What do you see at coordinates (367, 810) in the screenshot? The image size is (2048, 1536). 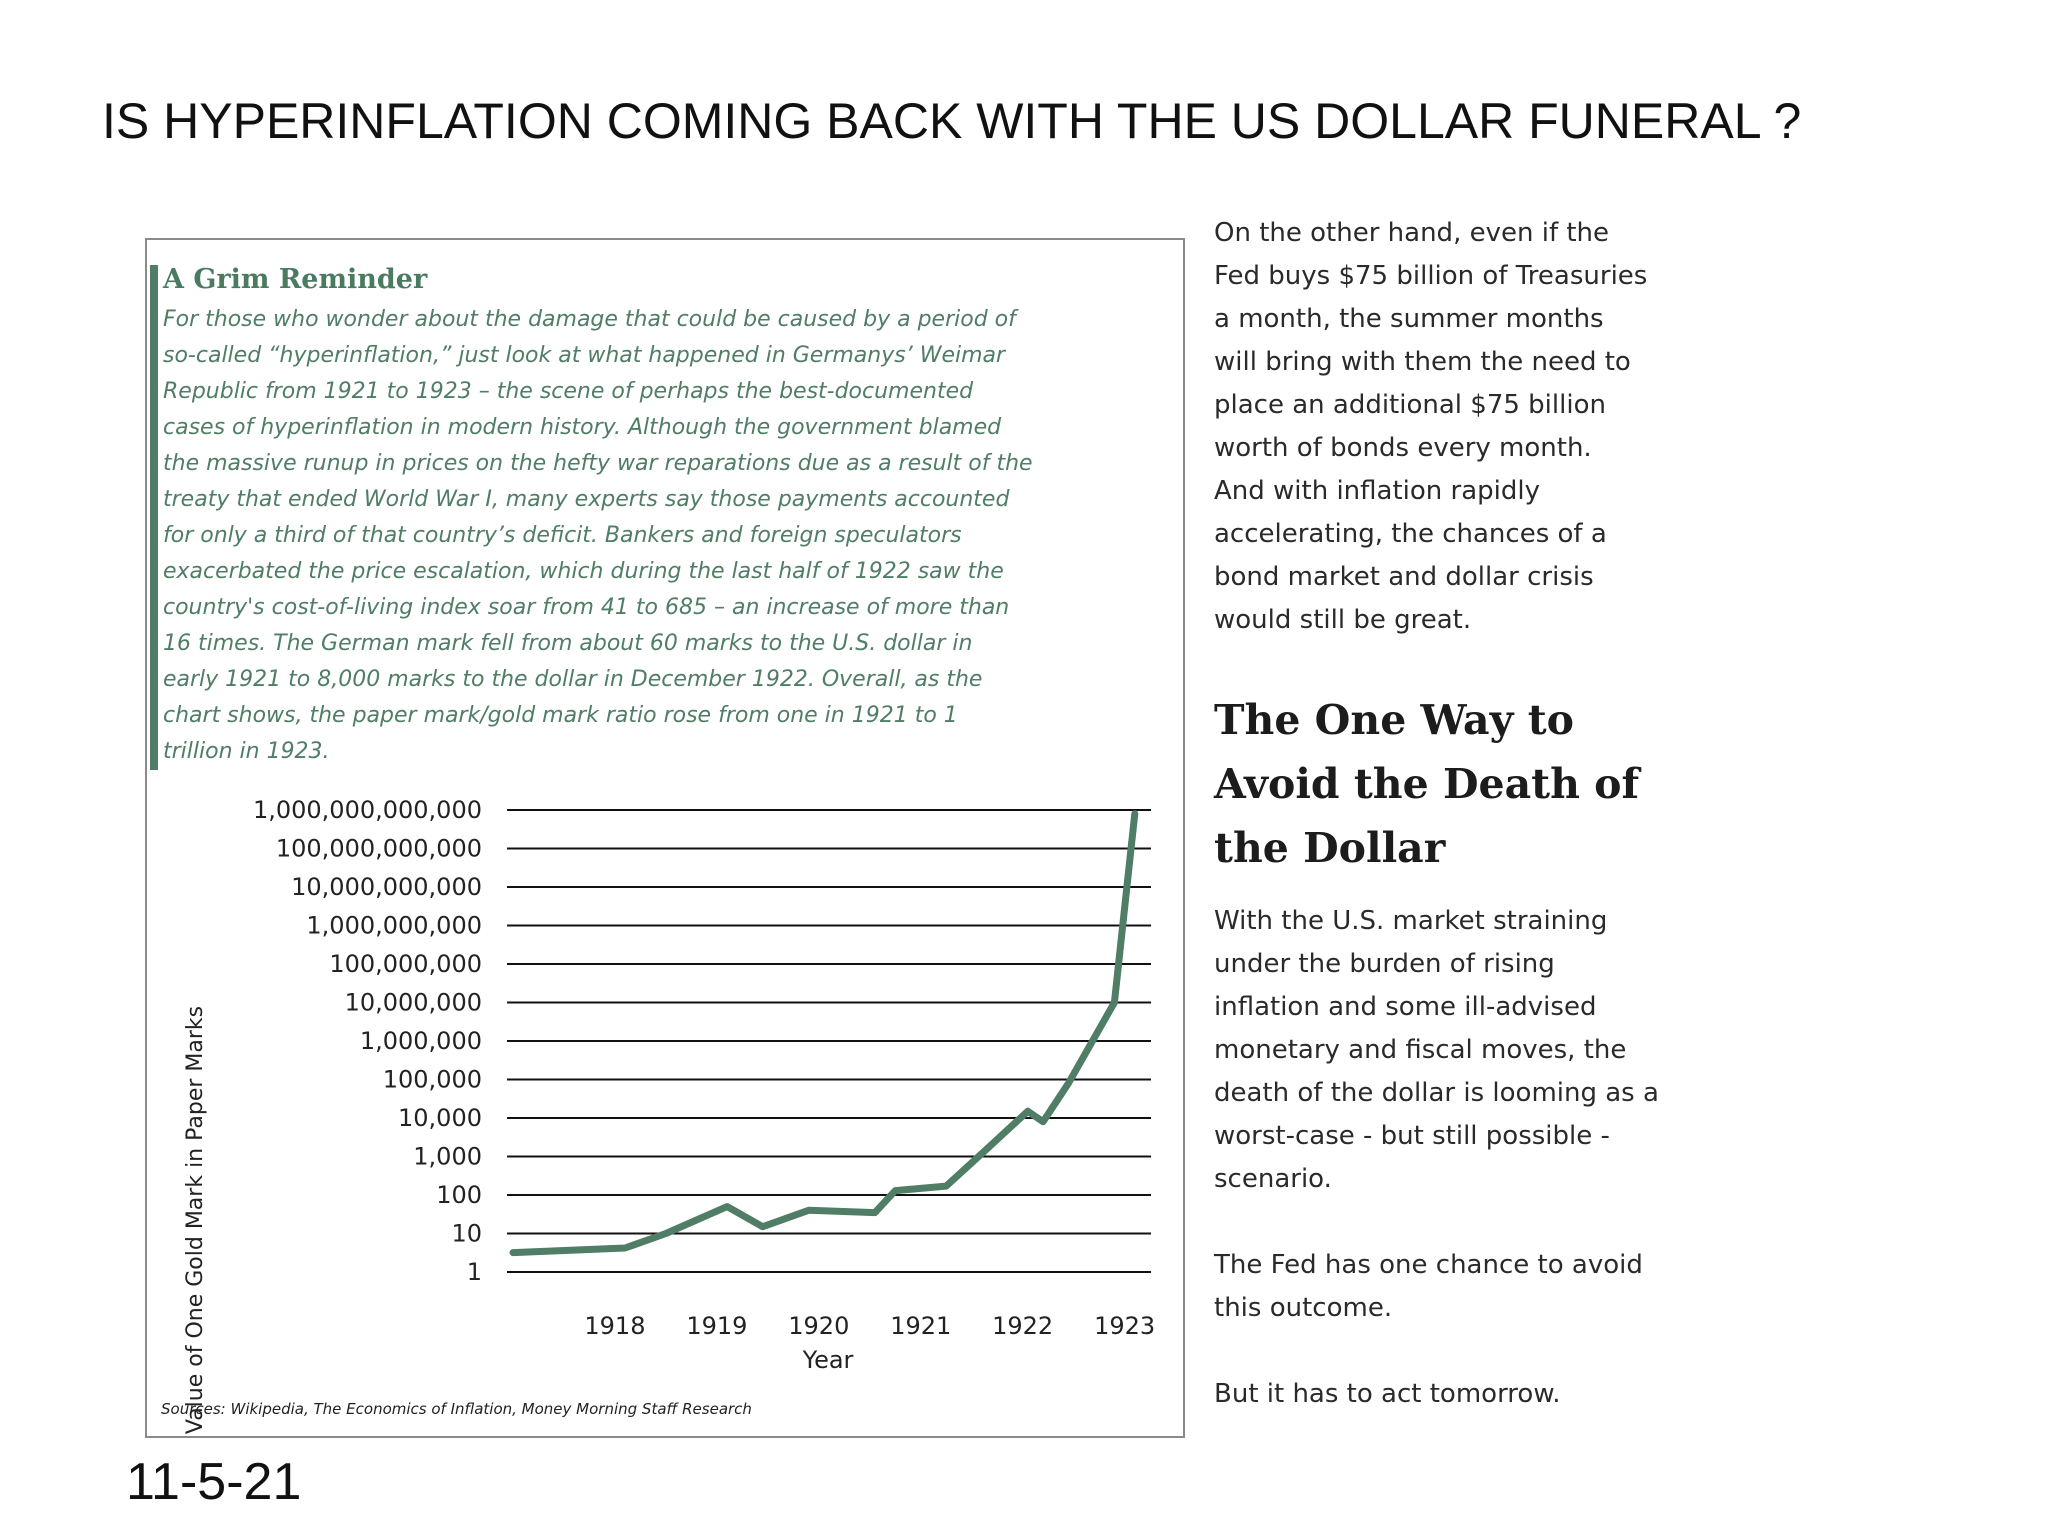 I see `y-tick-label: 1,000,000,000,000` at bounding box center [367, 810].